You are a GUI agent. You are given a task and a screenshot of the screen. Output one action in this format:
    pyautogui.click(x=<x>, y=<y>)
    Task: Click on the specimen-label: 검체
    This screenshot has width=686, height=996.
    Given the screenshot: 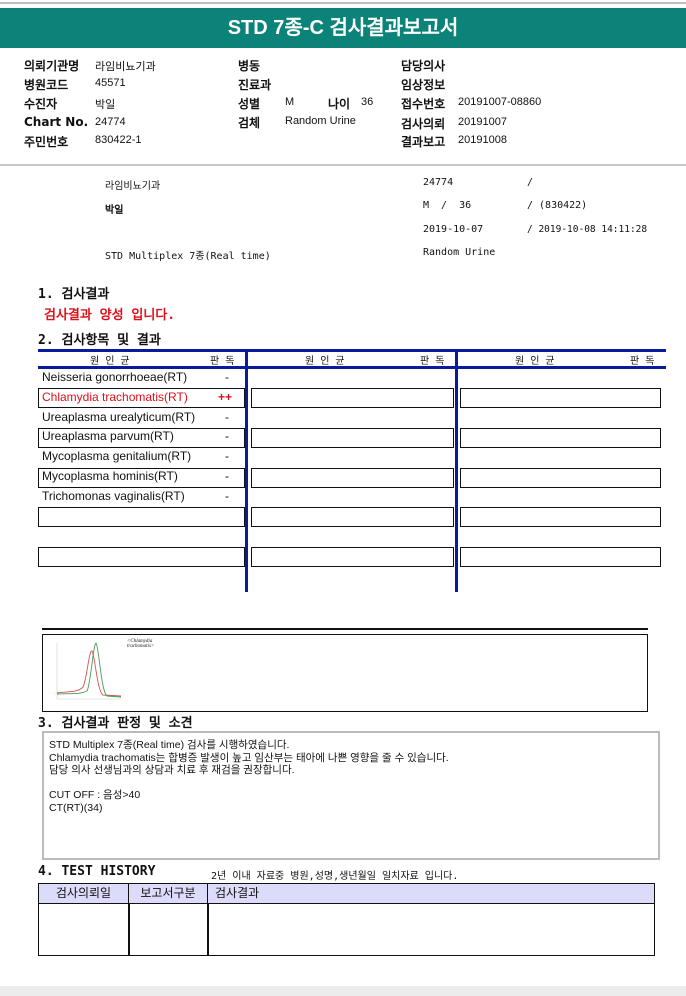 What is the action you would take?
    pyautogui.click(x=249, y=123)
    